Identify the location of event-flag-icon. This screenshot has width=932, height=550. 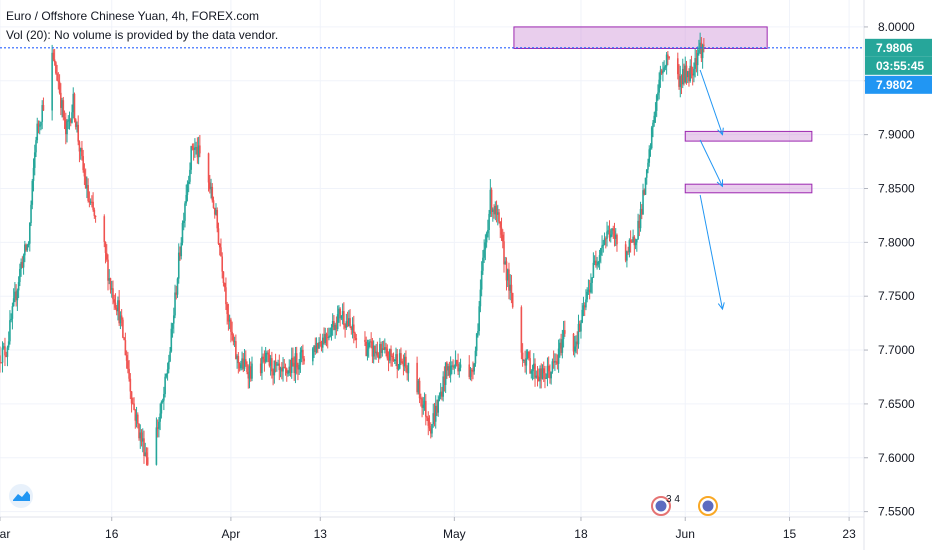
(661, 506).